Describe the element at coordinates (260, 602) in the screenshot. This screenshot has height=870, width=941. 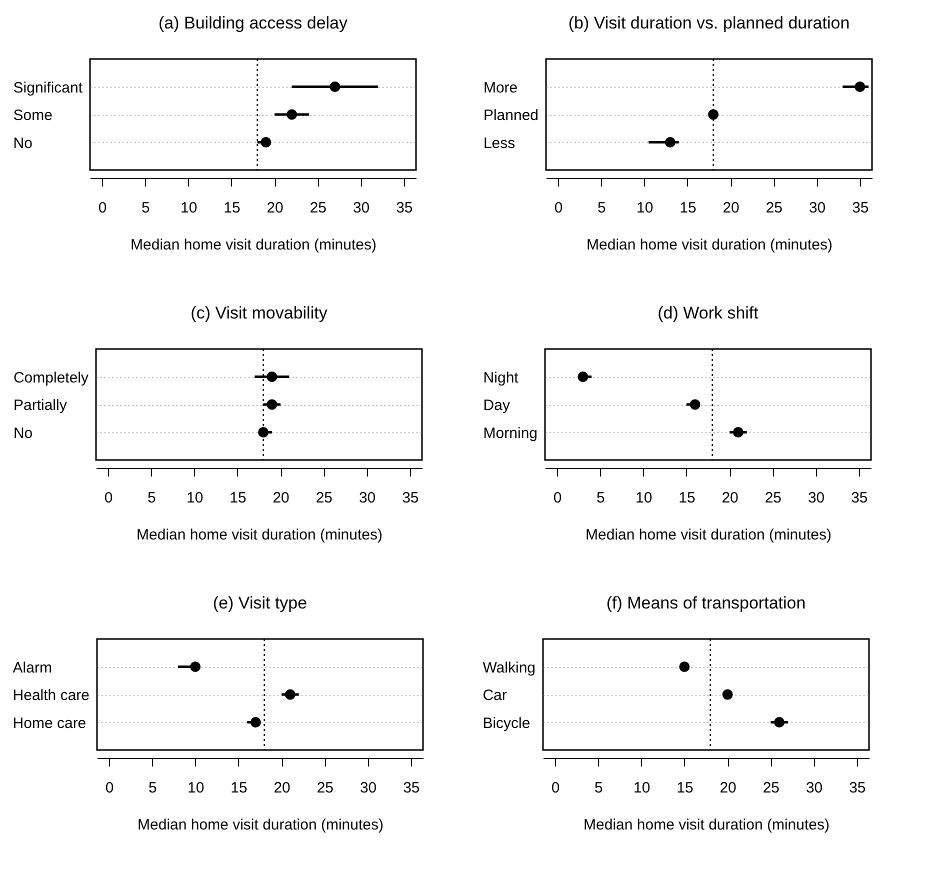
I see `chart-title: (e) Visit type` at that location.